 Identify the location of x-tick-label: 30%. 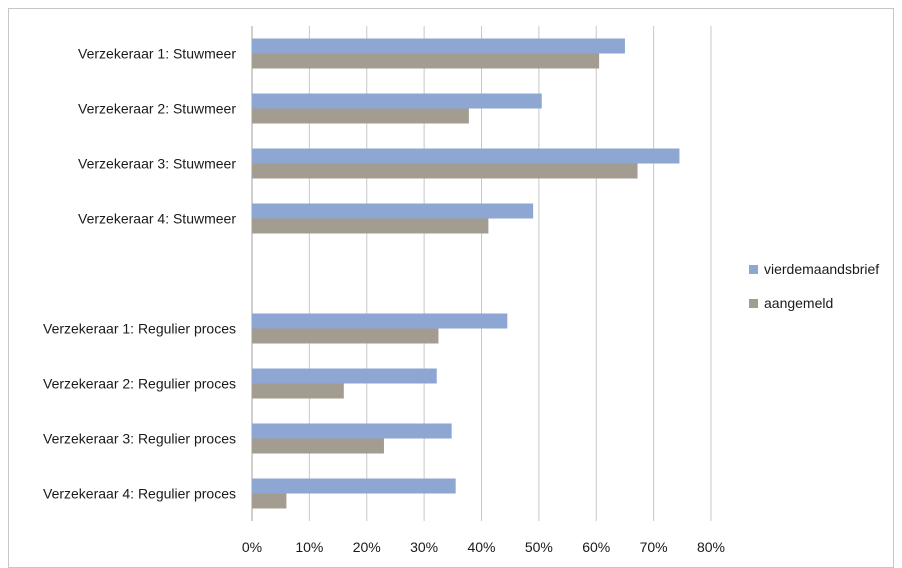
(424, 547).